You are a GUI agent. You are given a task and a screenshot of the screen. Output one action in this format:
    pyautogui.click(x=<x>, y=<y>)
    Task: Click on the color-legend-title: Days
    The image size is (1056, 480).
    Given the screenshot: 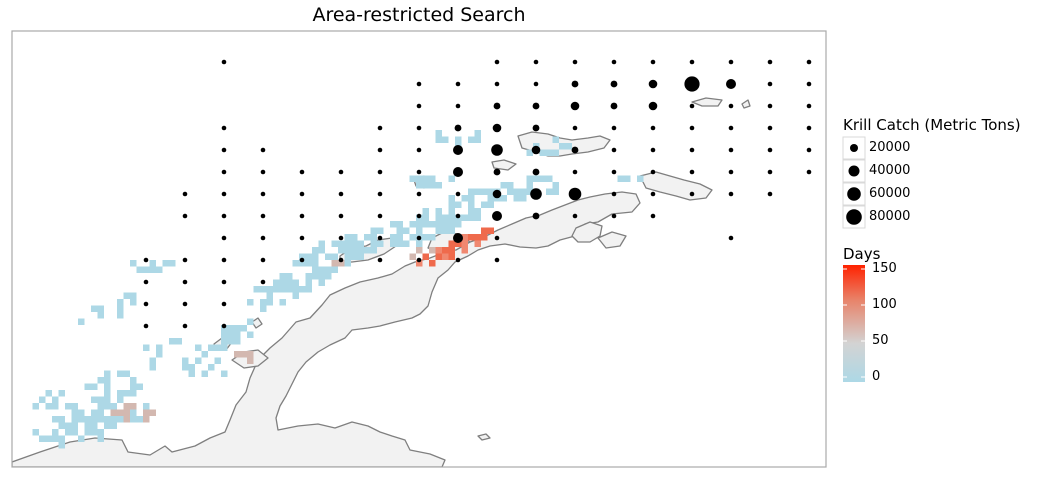 What is the action you would take?
    pyautogui.click(x=862, y=254)
    